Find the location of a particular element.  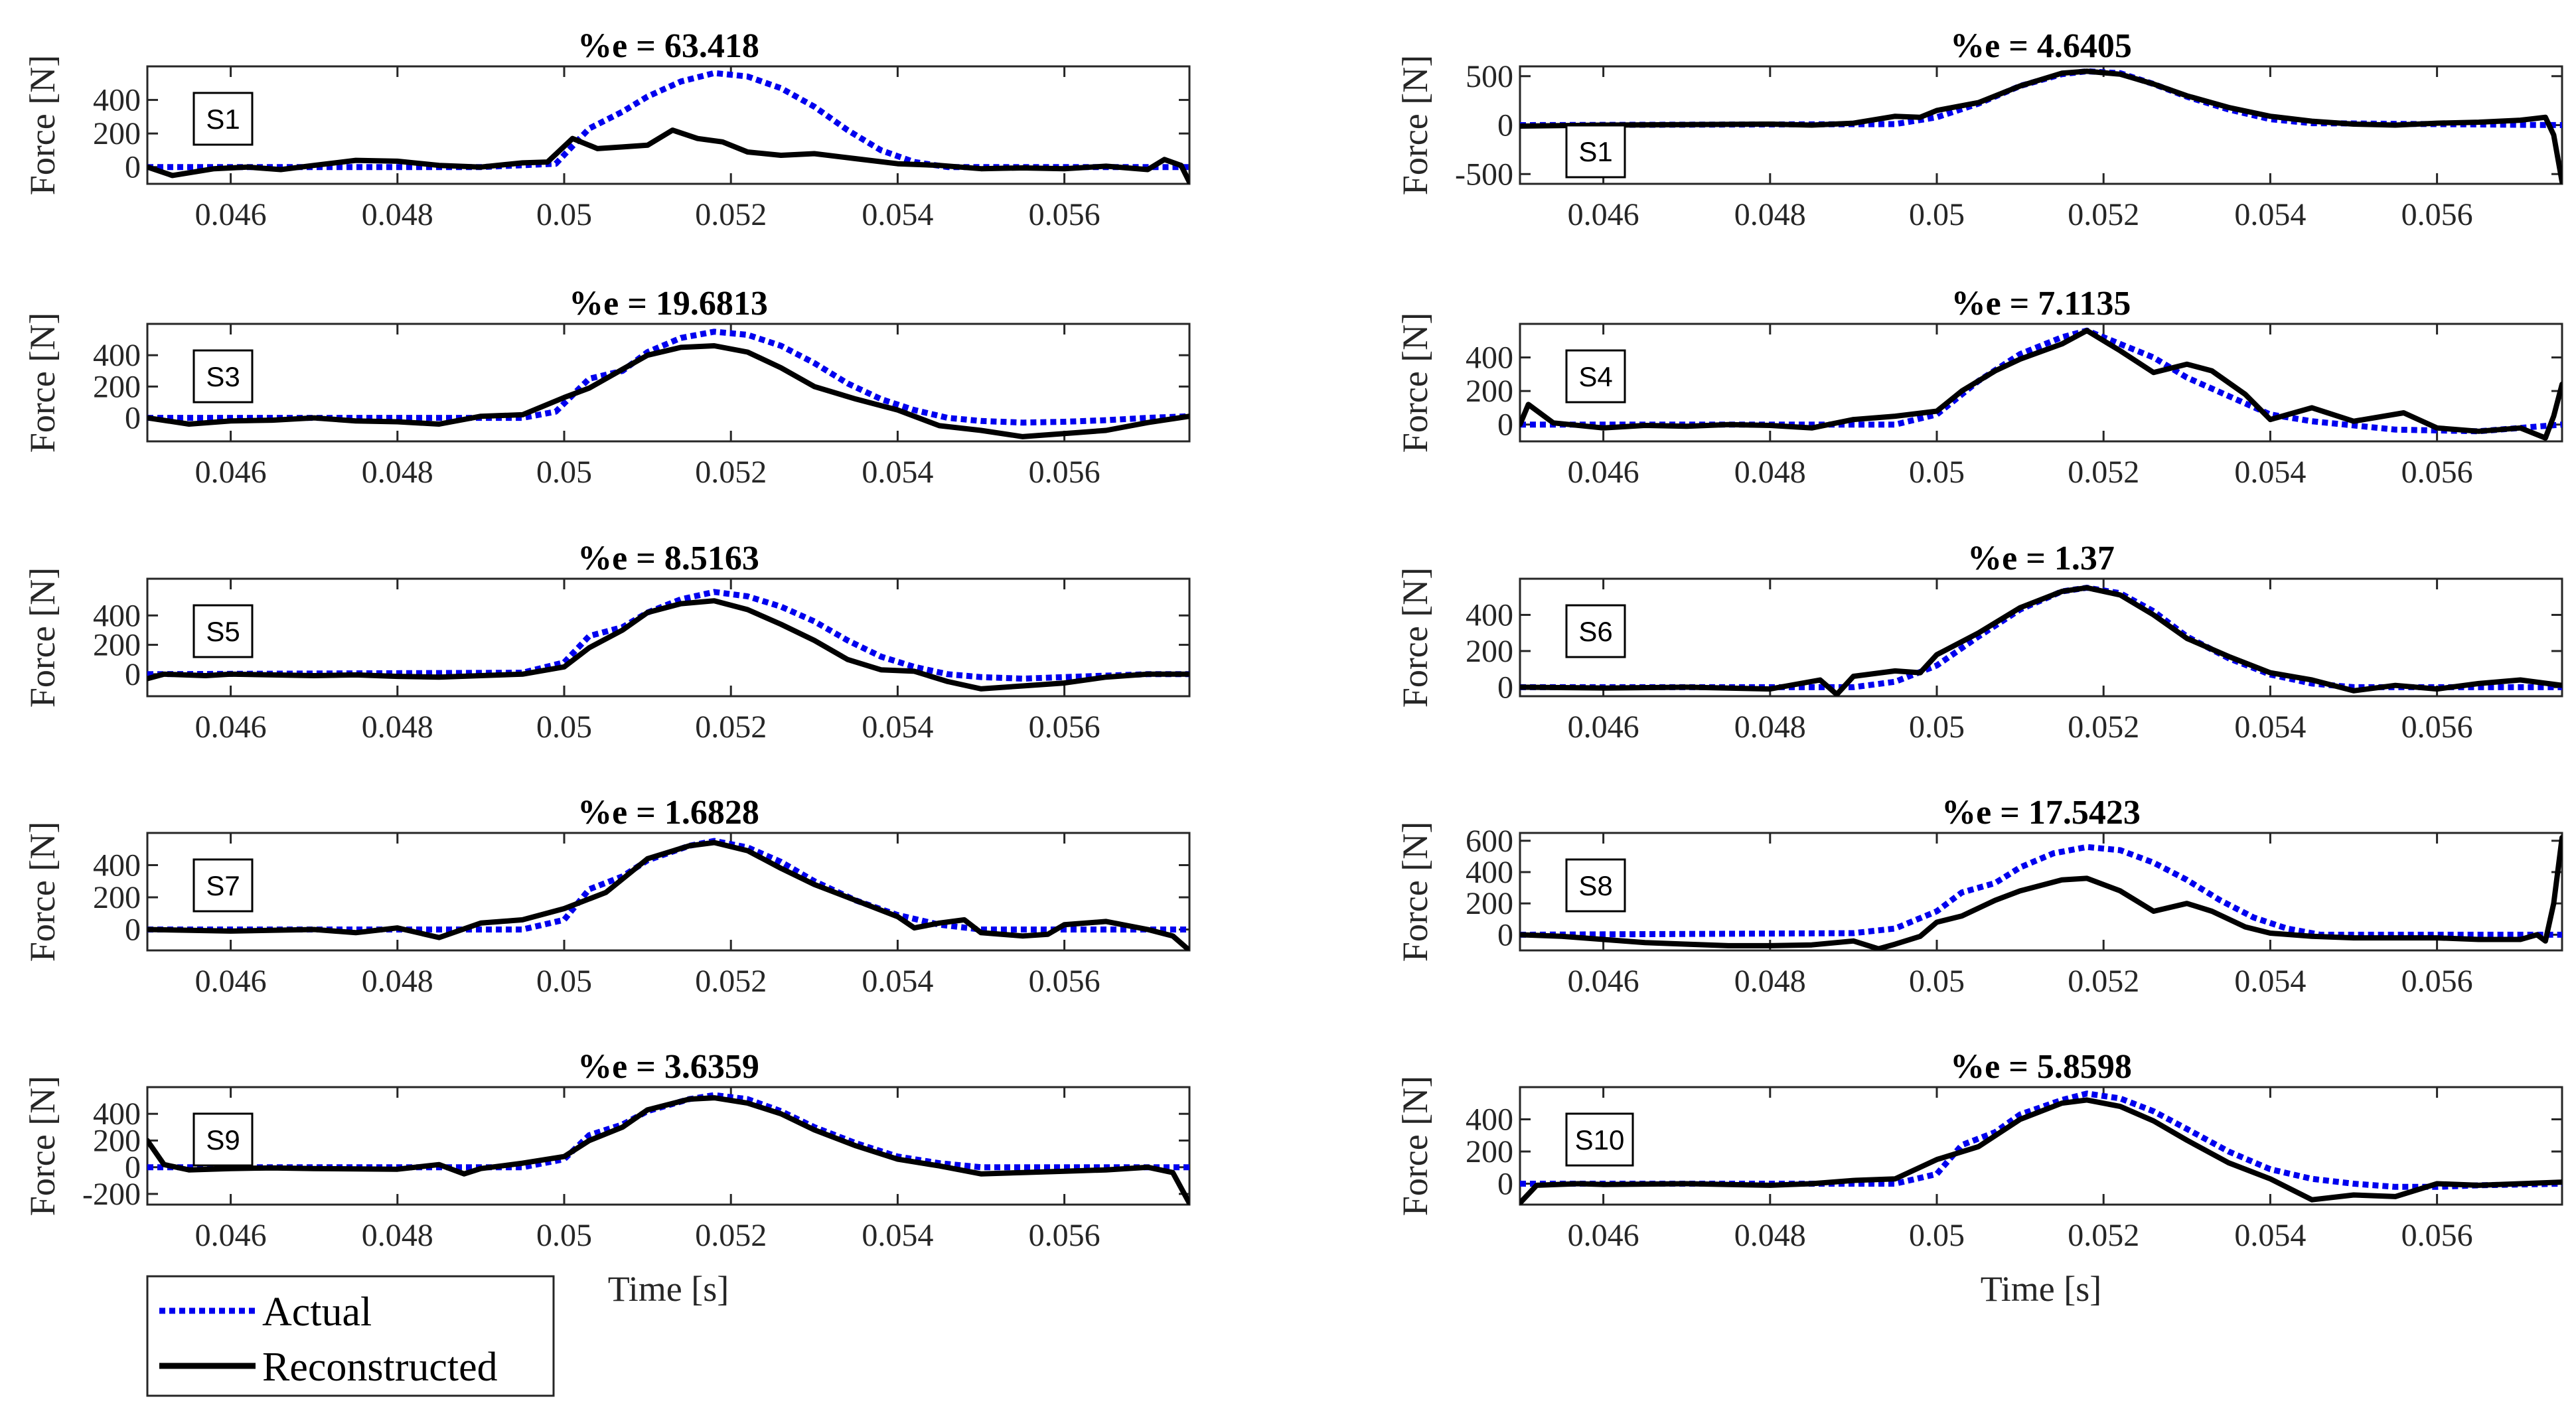

subplot-title: %e = 1.37 is located at coordinates (2041, 558).